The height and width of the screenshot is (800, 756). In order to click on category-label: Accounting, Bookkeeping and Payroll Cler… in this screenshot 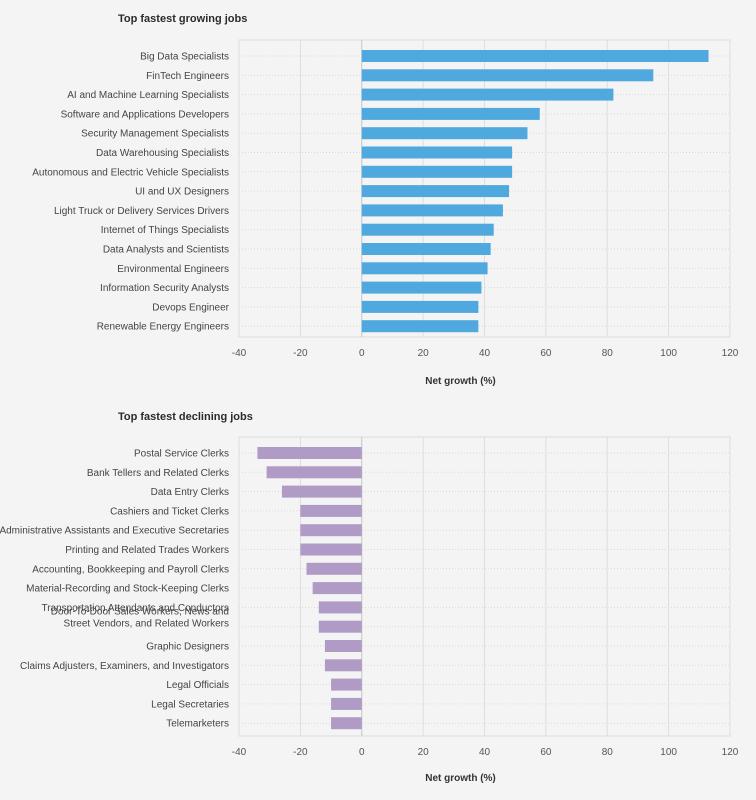, I will do `click(130, 569)`.